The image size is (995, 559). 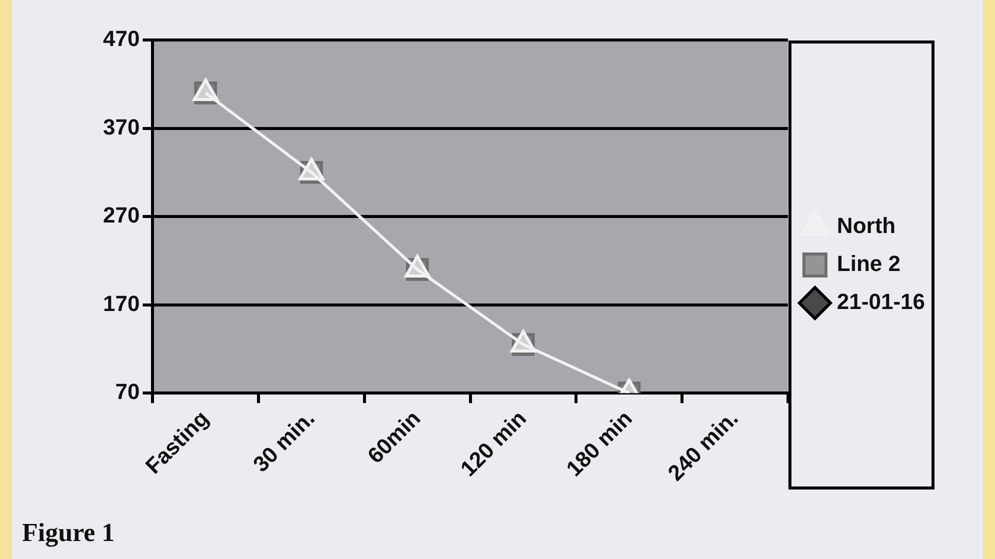 I want to click on x-tick-label: 120 min, so click(x=493, y=444).